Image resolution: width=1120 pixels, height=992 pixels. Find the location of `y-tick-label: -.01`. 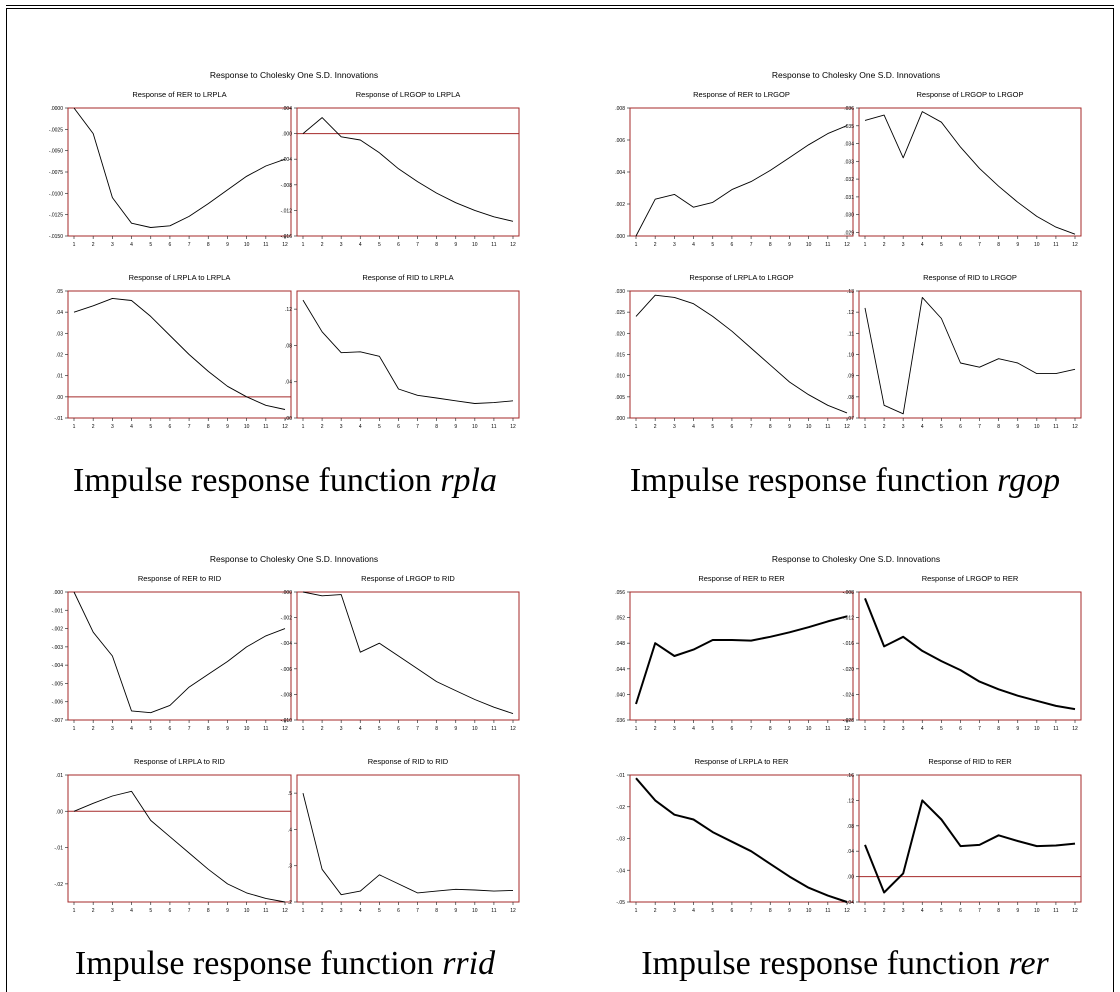

y-tick-label: -.01 is located at coordinates (58, 419).